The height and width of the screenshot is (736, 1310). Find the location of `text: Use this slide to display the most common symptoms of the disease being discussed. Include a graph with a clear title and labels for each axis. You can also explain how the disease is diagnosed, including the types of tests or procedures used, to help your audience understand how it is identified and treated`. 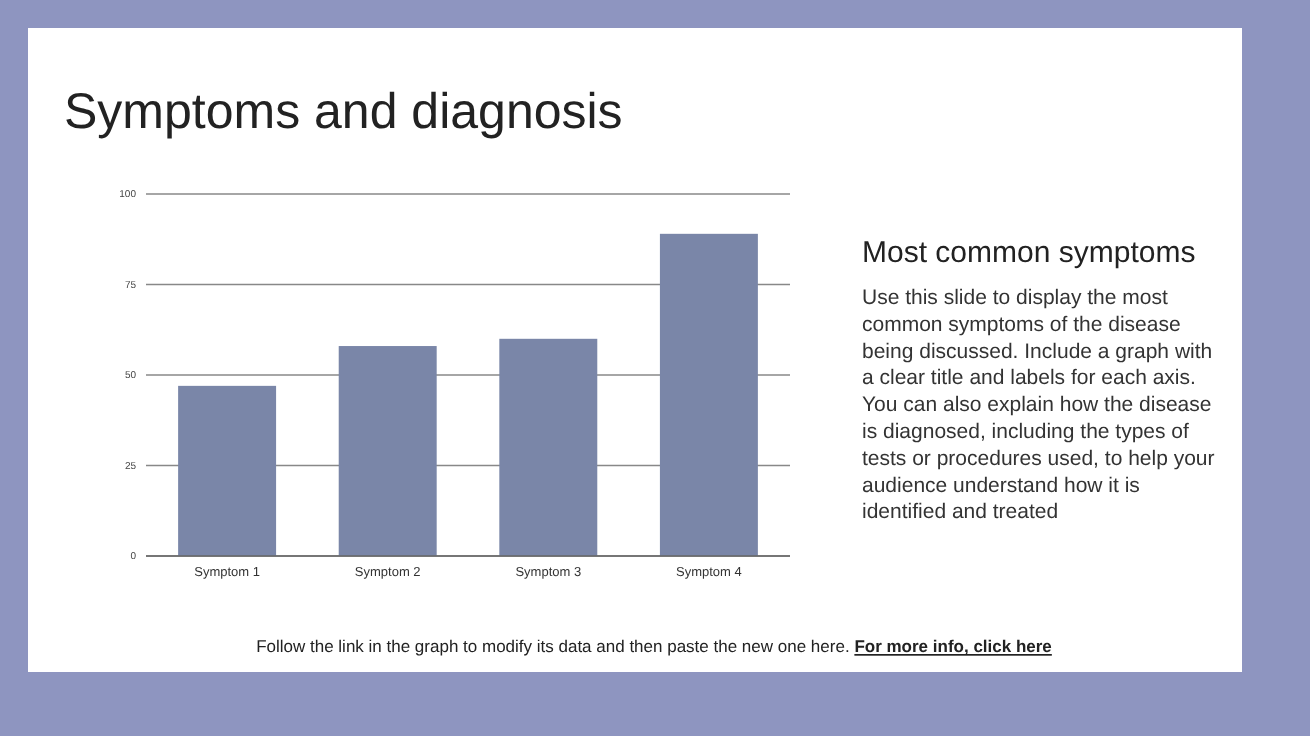

text: Use this slide to display the most common symptoms of the disease being discussed. Include a graph with a clear title and labels for each axis. You can also explain how the disease is diagnosed, including the types of tests or procedures used, to help your audience understand how it is identified and treated is located at coordinates (1038, 405).